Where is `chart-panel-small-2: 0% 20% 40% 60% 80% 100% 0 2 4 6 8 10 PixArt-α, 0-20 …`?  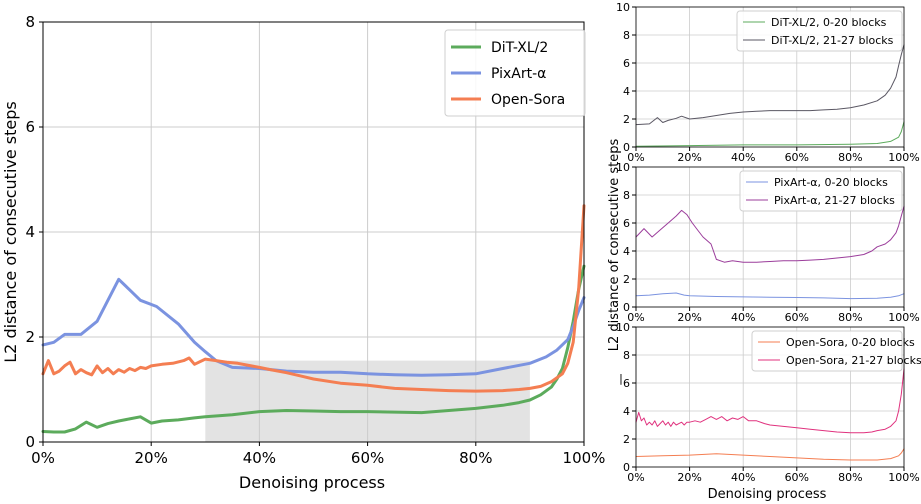 chart-panel-small-2: 0% 20% 40% 60% 80% 100% 0 2 4 6 8 10 PixArt-α, 0-20 … is located at coordinates (768, 242).